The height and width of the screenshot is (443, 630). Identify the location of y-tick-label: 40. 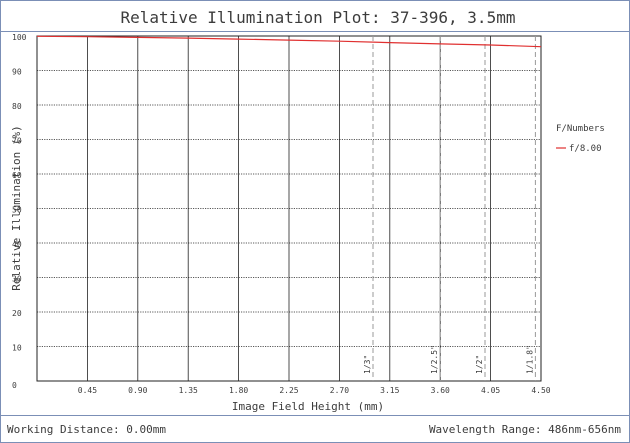
(17, 244).